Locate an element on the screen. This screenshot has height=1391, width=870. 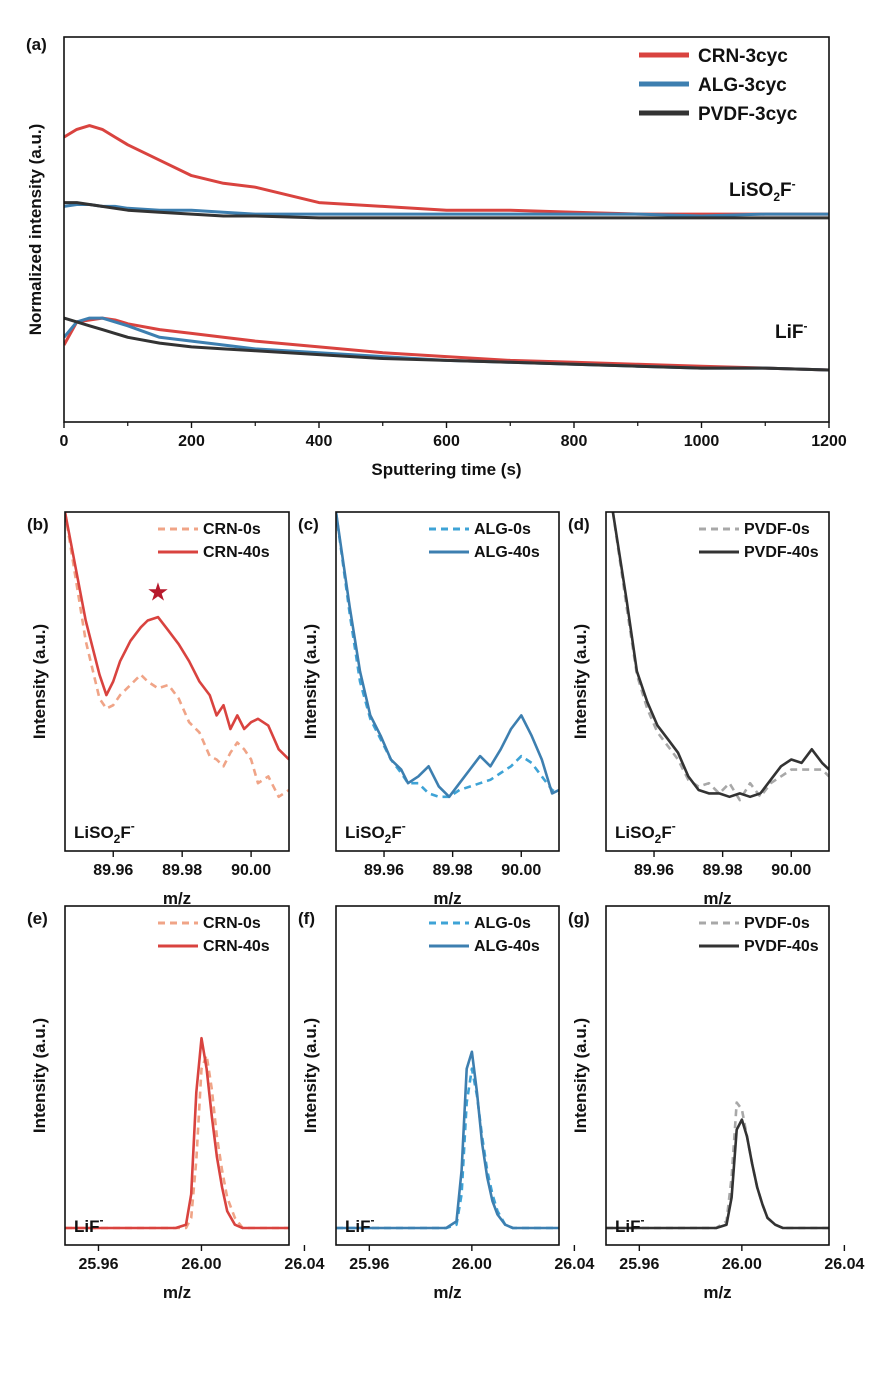
panel-label: (c) is located at coordinates (308, 524).